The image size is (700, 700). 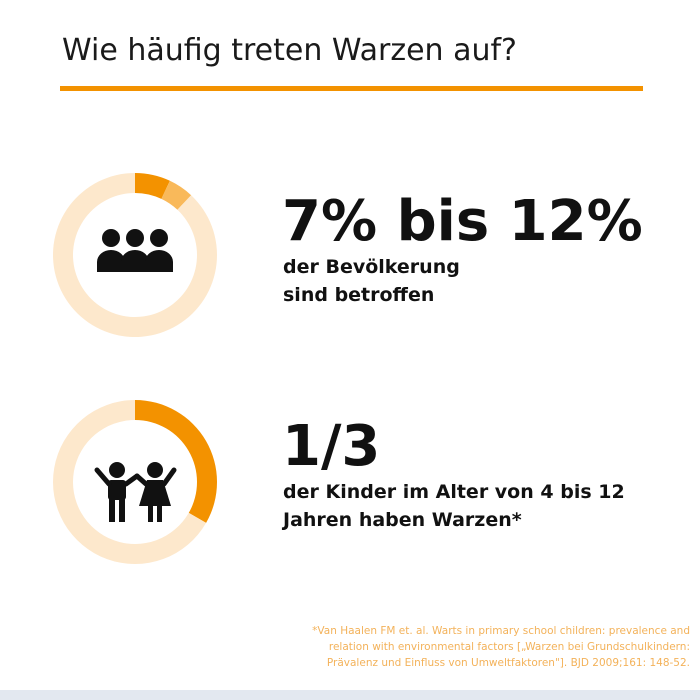 What do you see at coordinates (331, 446) in the screenshot?
I see `stat-headline: 1/3` at bounding box center [331, 446].